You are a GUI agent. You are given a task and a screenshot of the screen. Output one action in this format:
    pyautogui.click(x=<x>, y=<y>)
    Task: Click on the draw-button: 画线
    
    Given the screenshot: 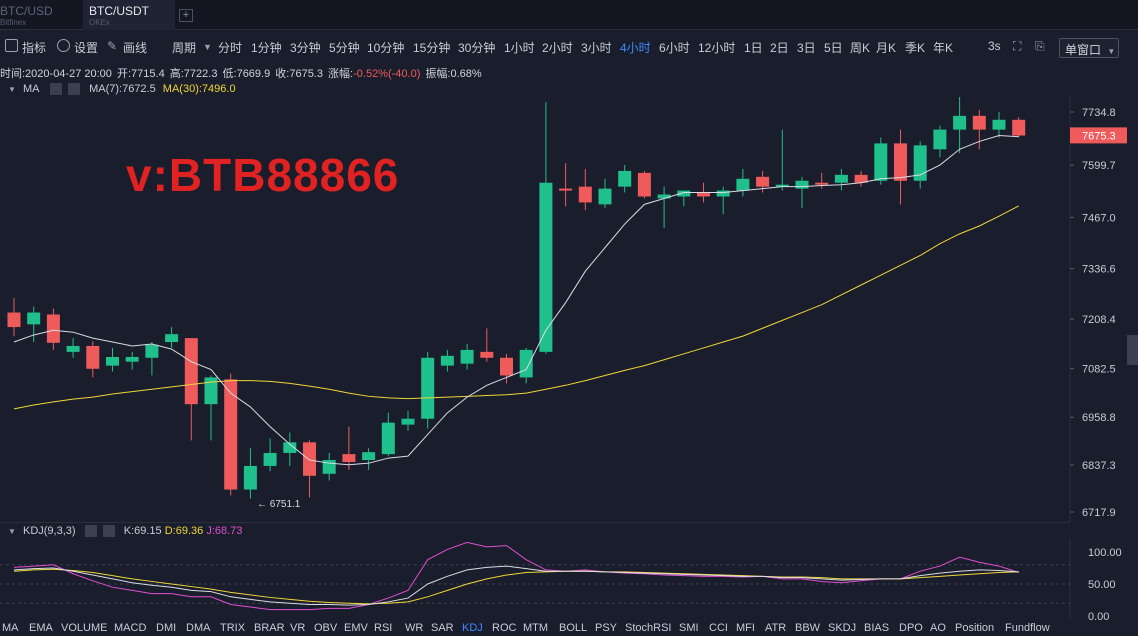 What is the action you would take?
    pyautogui.click(x=135, y=48)
    